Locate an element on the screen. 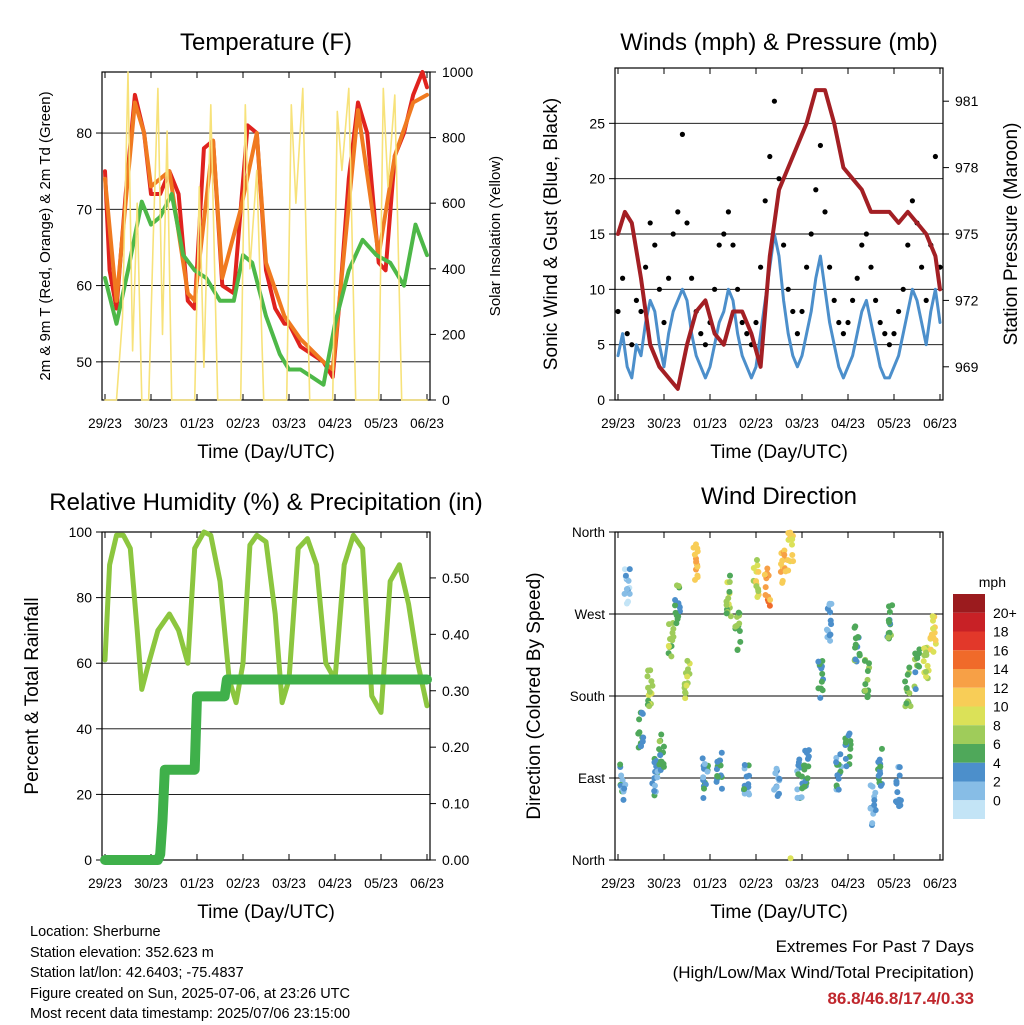  y-tick-label: 0 is located at coordinates (601, 400).